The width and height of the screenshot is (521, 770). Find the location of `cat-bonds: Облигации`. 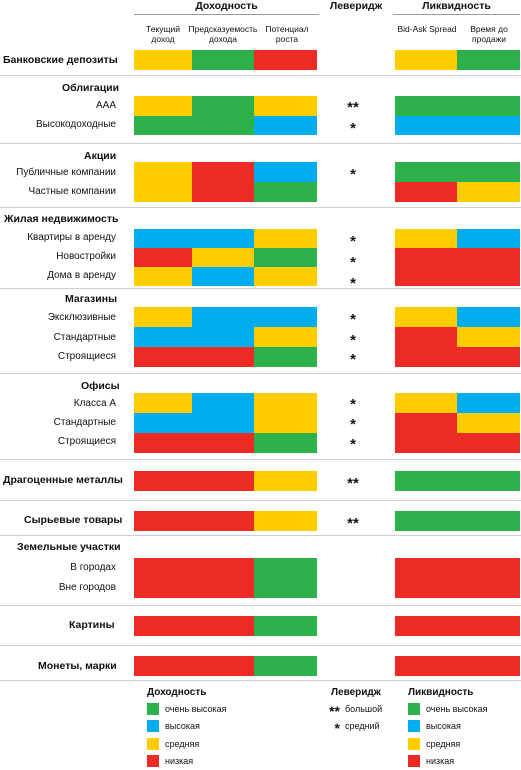

cat-bonds: Облигации is located at coordinates (91, 88).